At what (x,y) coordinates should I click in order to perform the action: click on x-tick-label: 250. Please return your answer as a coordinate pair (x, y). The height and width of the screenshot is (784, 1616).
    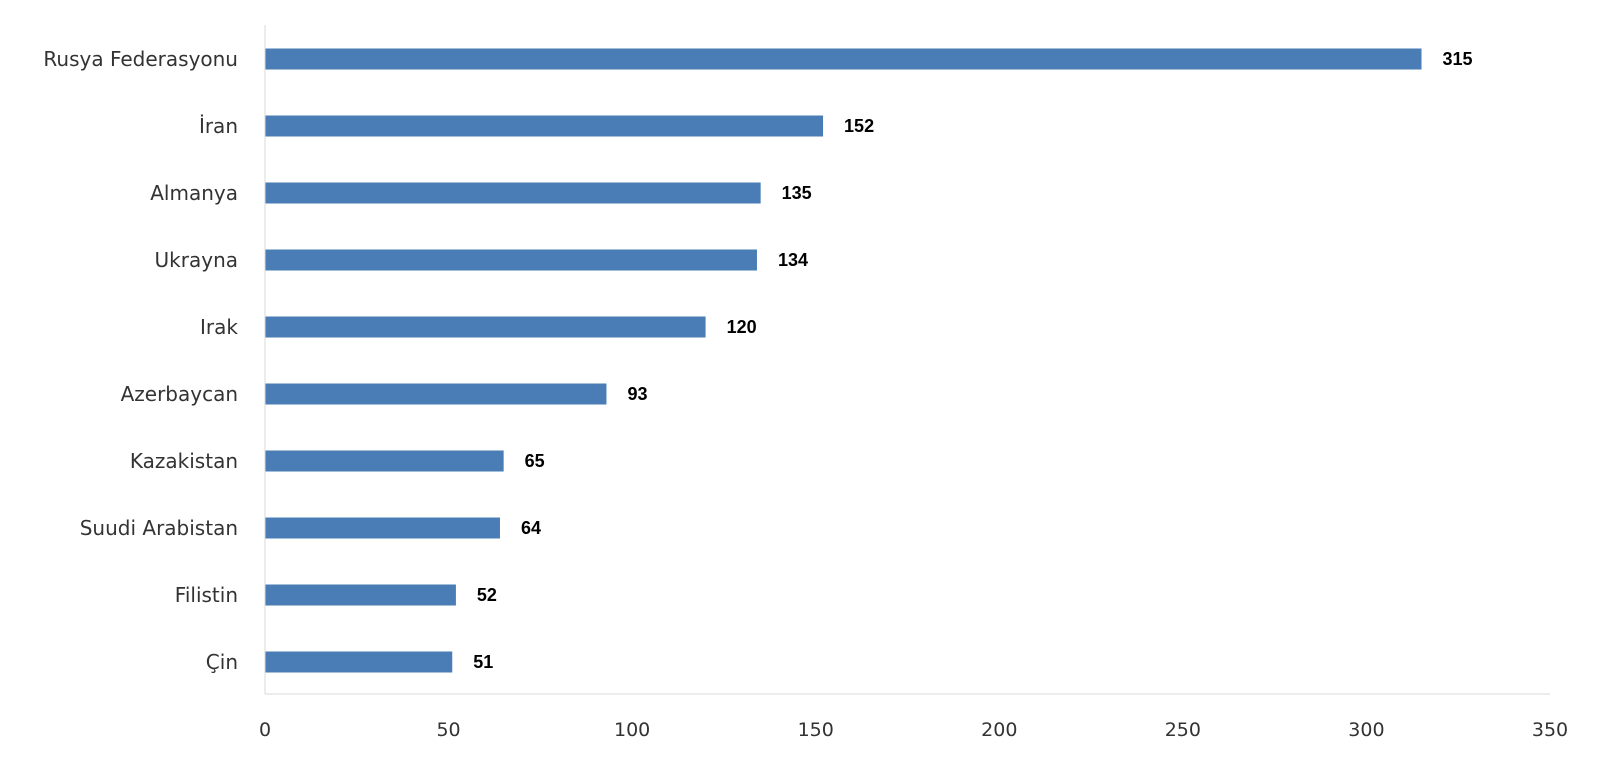
    Looking at the image, I should click on (1183, 730).